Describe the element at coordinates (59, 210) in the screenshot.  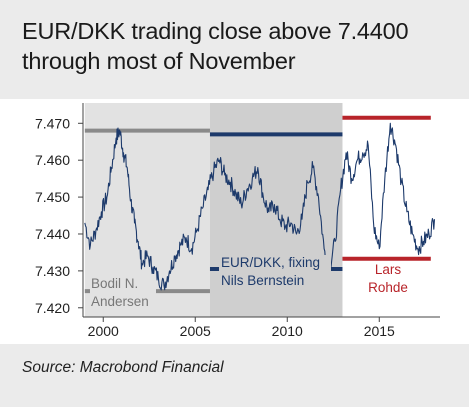
I see `y-axis: 7.470 7.460 7.450 7.440 7.430 7.420` at that location.